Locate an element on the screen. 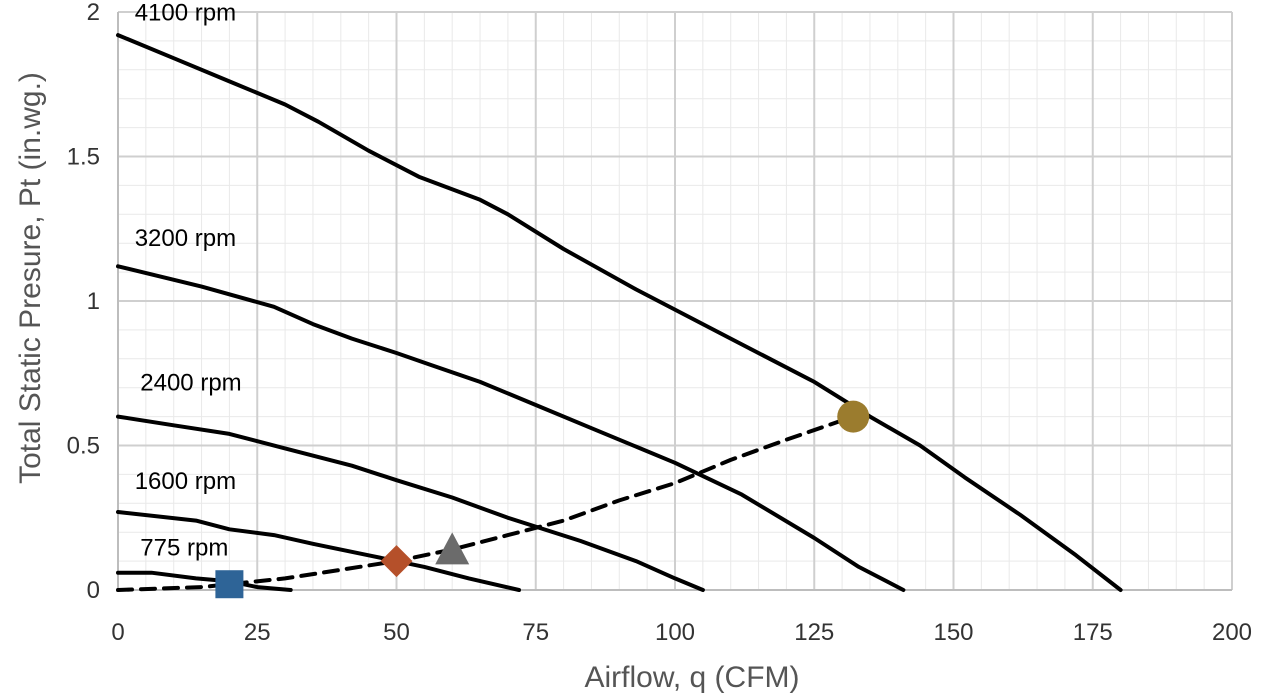 This screenshot has width=1261, height=694. x-tick-label: 0 is located at coordinates (117, 632).